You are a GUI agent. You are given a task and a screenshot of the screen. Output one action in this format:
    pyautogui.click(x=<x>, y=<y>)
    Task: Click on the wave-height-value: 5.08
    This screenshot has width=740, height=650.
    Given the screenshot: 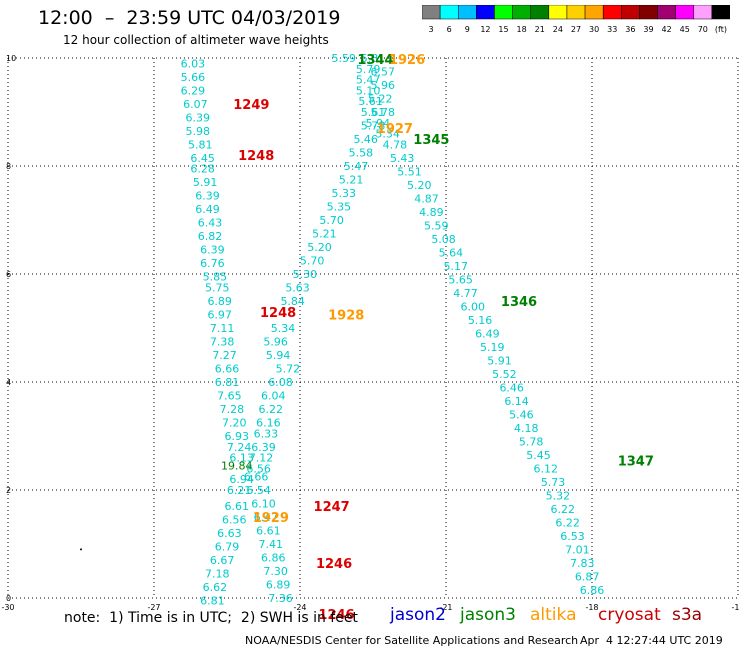 What is the action you would take?
    pyautogui.click(x=443, y=239)
    